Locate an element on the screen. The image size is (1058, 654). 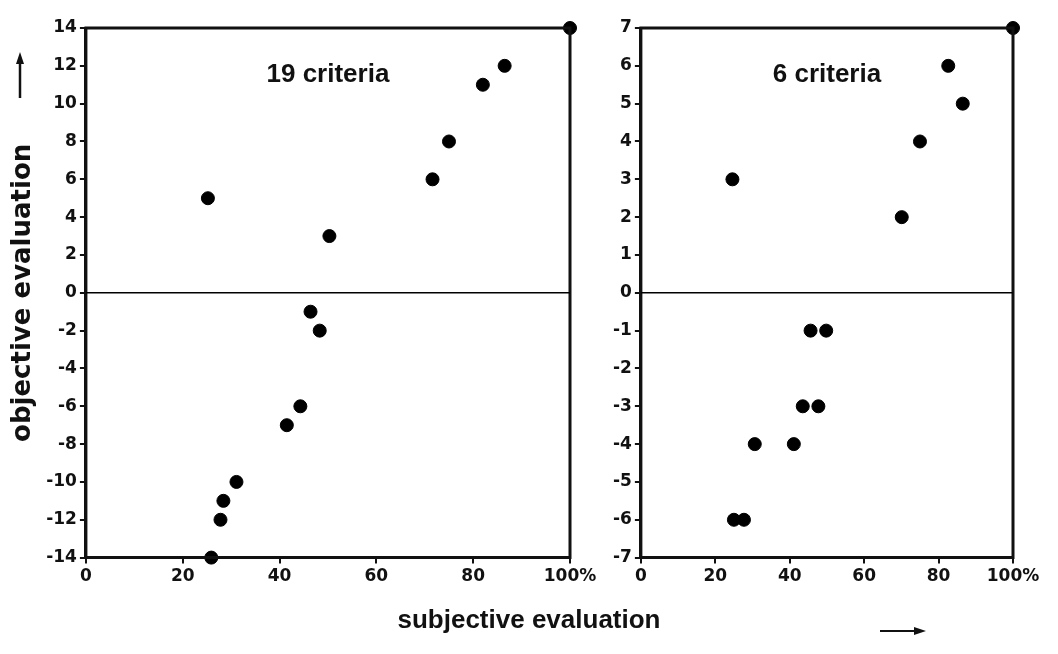
y-tick-label: -8 is located at coordinates (67, 442).